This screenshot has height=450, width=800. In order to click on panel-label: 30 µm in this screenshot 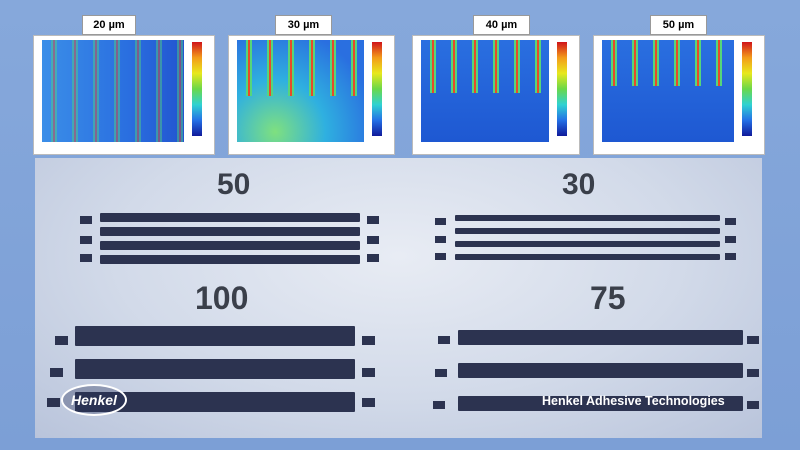, I will do `click(303, 25)`.